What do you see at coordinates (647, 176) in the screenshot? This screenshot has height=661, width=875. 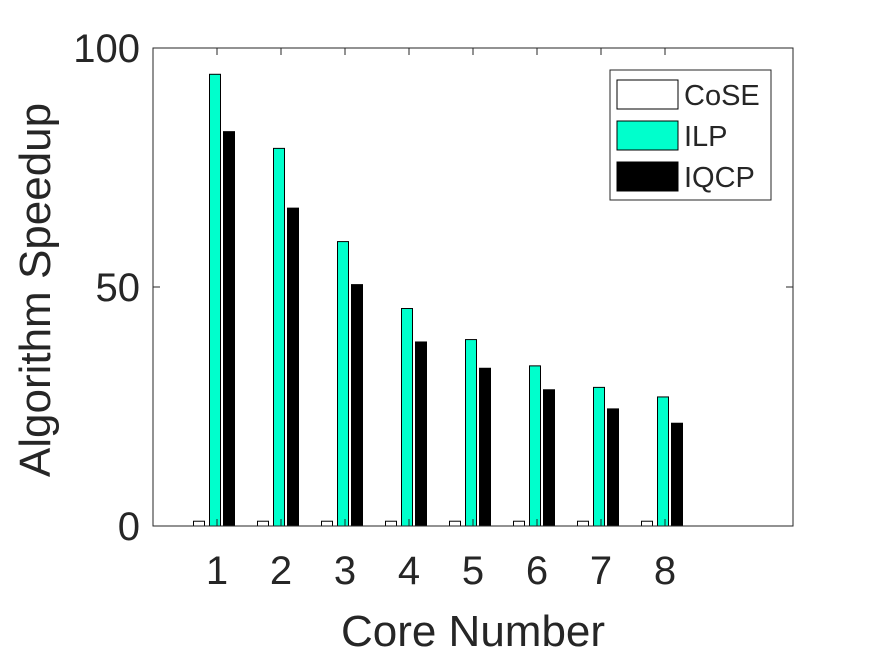 I see `legend-swatch-iqcp` at bounding box center [647, 176].